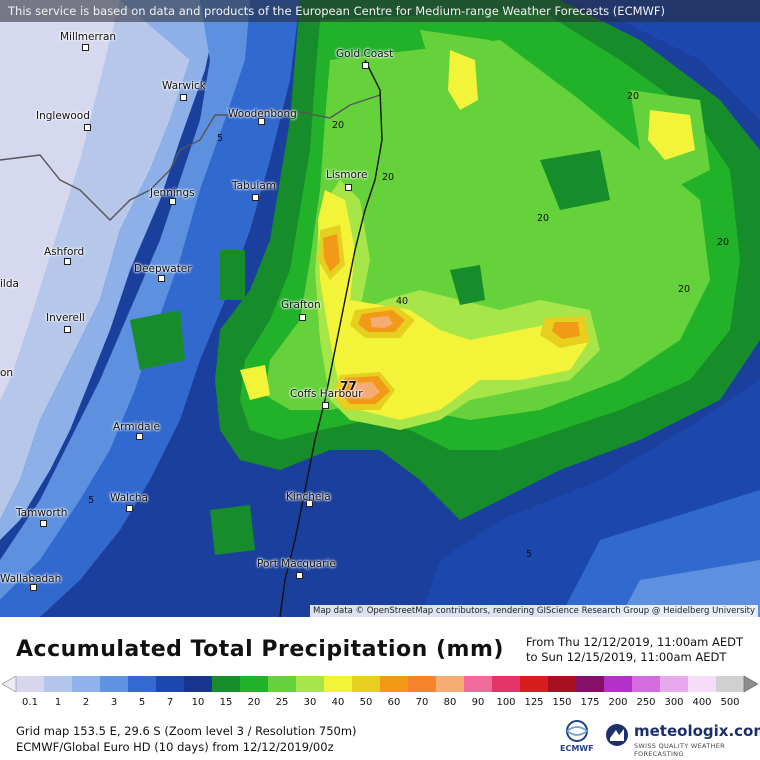 The width and height of the screenshot is (760, 760). Describe the element at coordinates (254, 702) in the screenshot. I see `scale-tick-label: 20` at that location.